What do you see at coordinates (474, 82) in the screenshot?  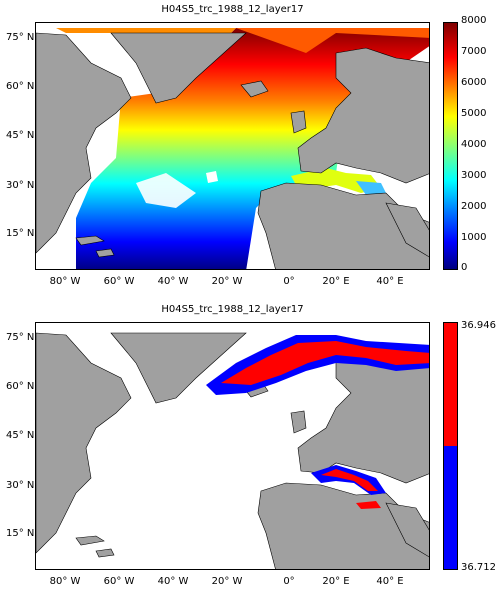 I see `colorbar-tick: 6000` at bounding box center [474, 82].